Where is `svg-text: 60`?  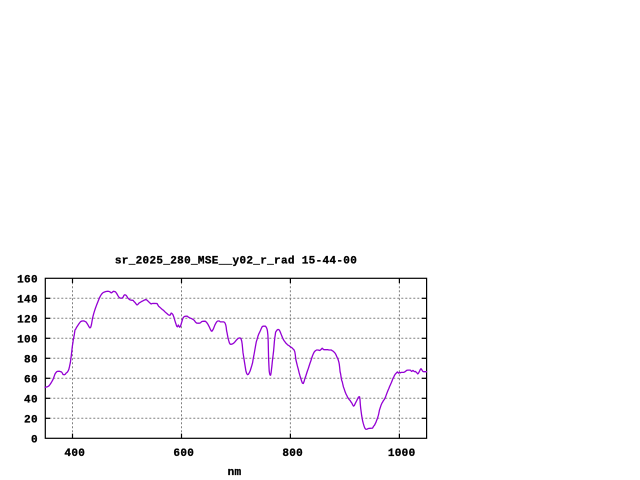
svg-text: 60 is located at coordinates (31, 380).